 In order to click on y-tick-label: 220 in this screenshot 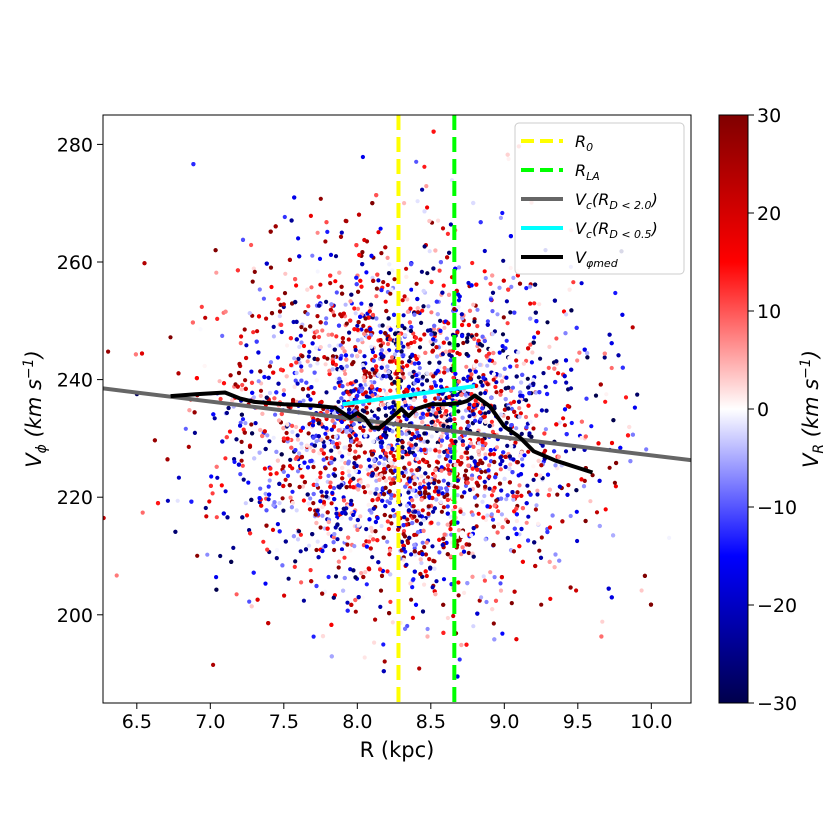, I will do `click(75, 498)`.